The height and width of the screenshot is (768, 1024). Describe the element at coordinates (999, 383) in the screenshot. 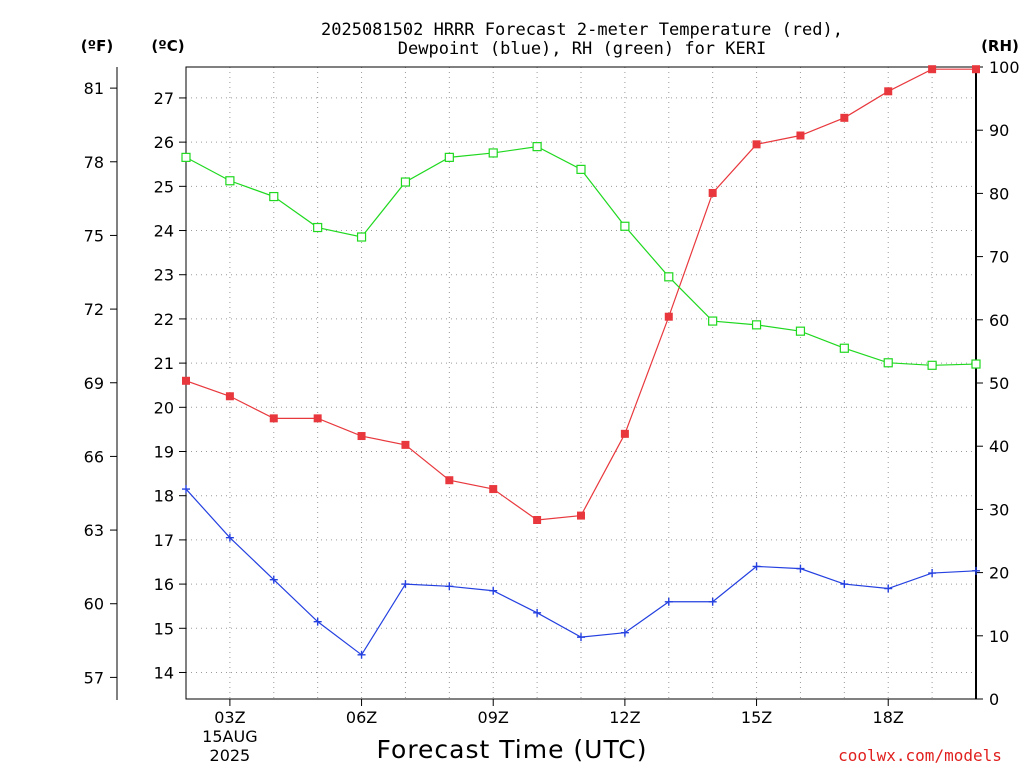

I see `rh-tick-label: 50` at that location.